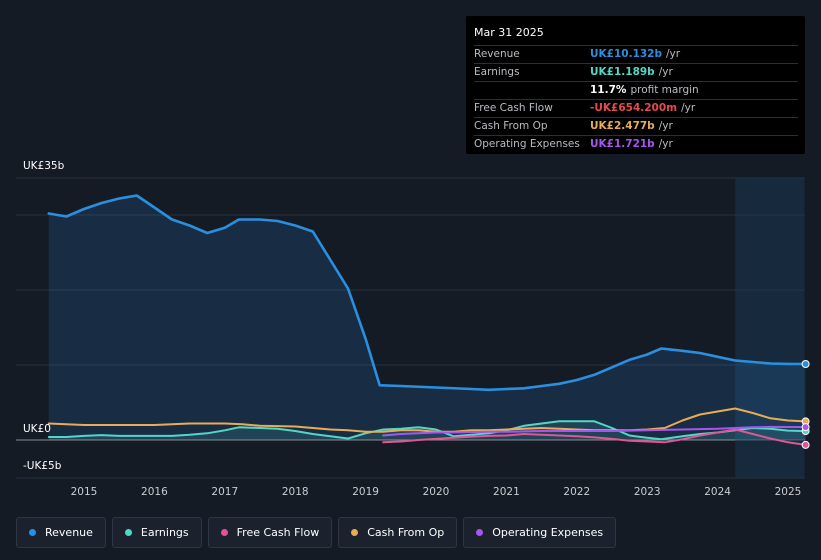 The height and width of the screenshot is (560, 821). I want to click on legend-label: Earnings, so click(164, 532).